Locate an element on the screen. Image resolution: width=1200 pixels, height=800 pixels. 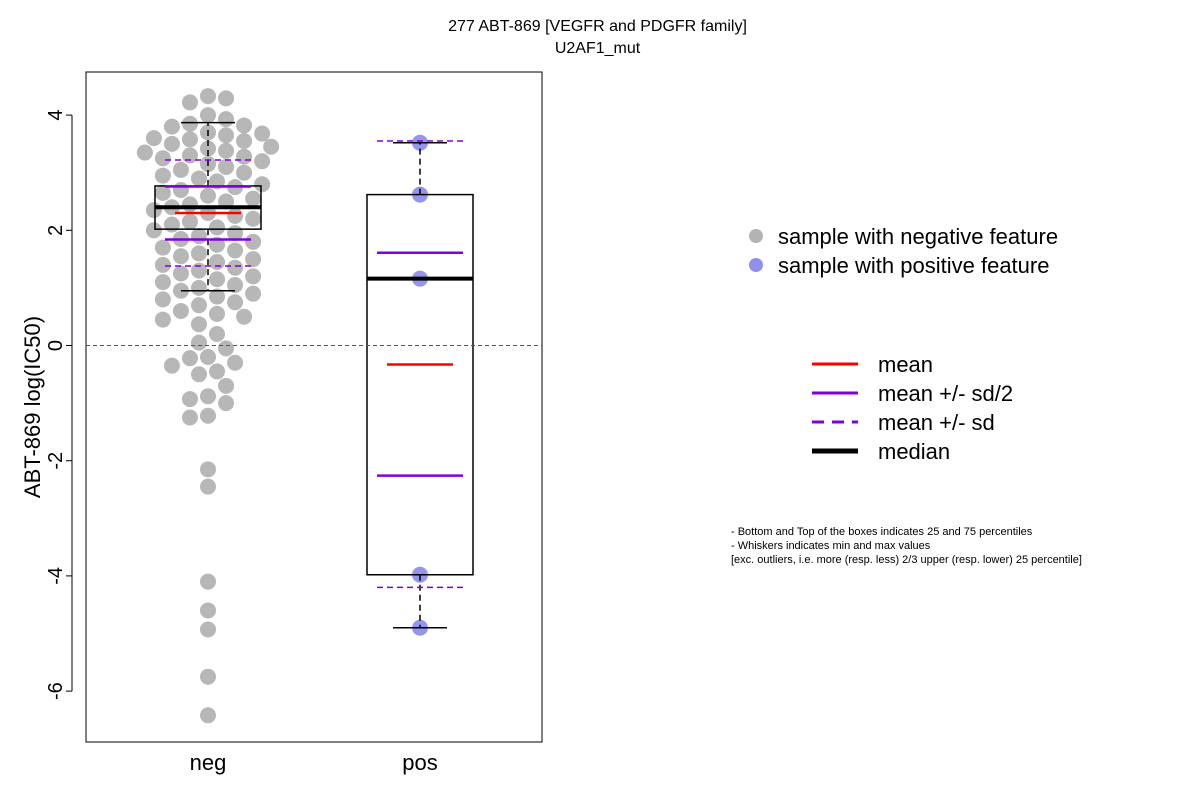
legend-line-label: mean +/- sd is located at coordinates (936, 422).